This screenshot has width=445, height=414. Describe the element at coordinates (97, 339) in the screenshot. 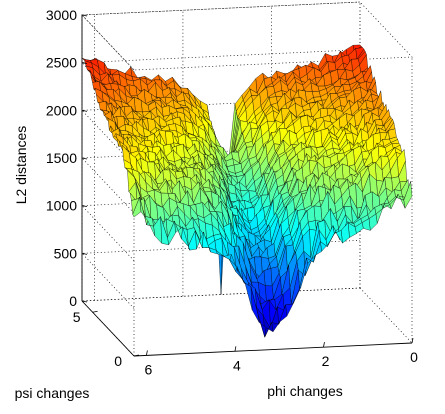

I see `y-tick-labels: 05` at that location.